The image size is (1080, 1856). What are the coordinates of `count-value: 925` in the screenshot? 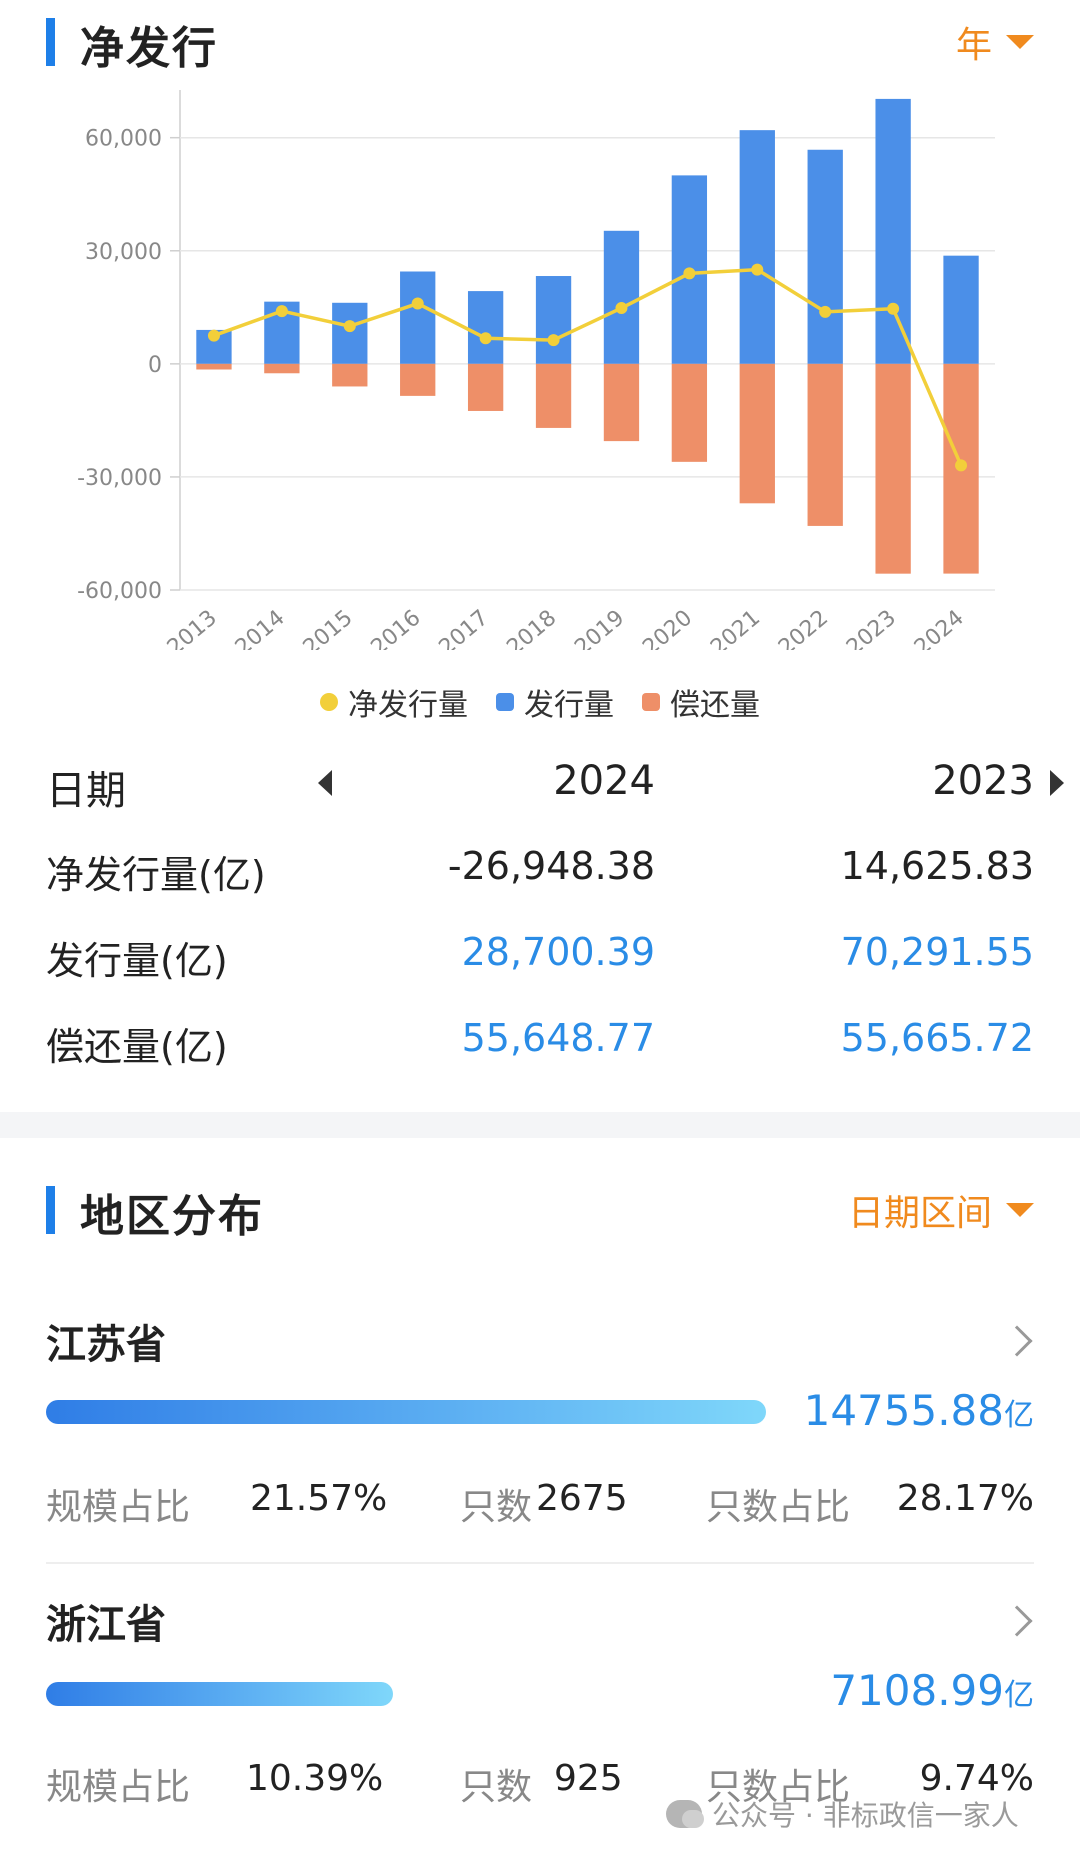 It's located at (588, 1778).